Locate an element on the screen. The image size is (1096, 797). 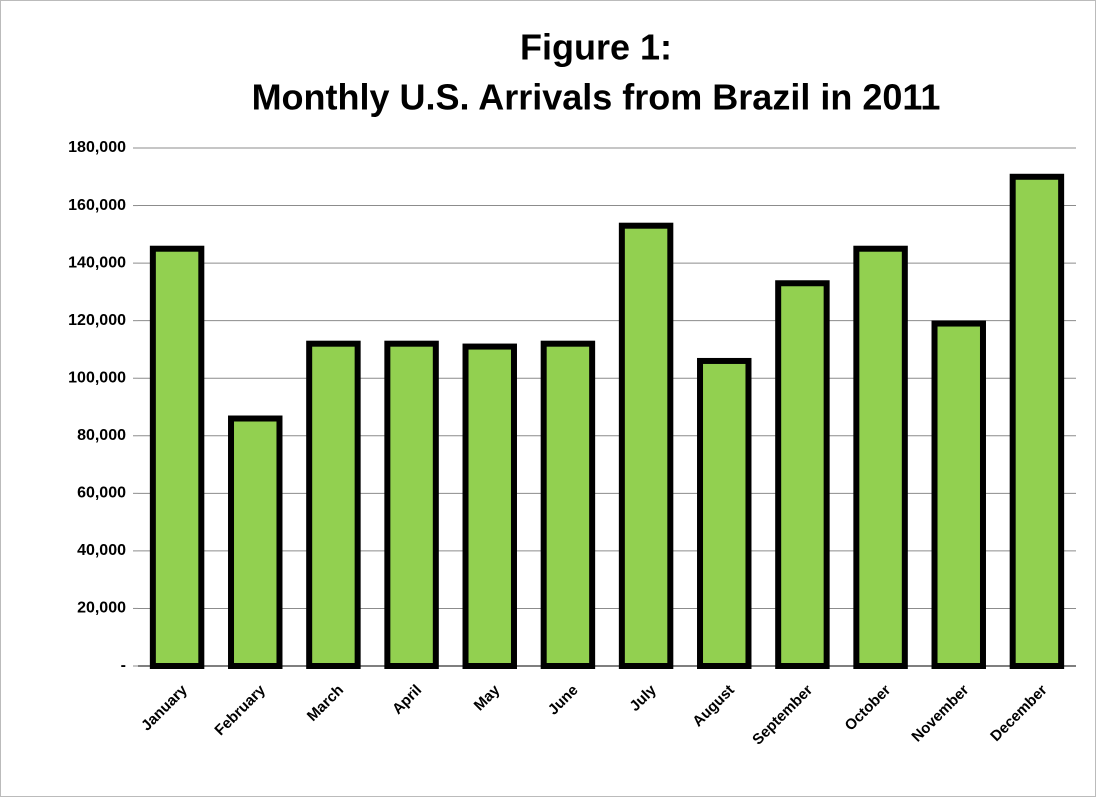
y-tick-label: 60,000 is located at coordinates (101, 493).